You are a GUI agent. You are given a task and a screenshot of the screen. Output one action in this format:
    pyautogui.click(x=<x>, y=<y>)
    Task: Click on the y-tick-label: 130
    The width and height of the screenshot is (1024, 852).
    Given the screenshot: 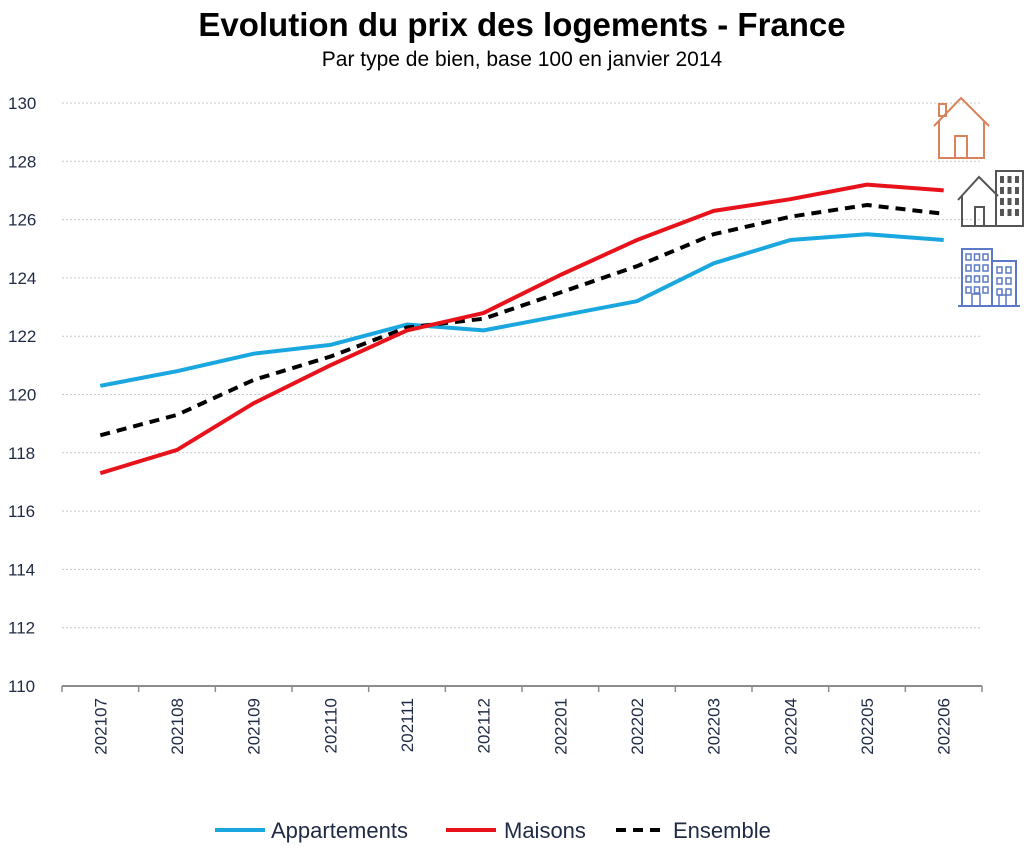 What is the action you would take?
    pyautogui.click(x=22, y=103)
    